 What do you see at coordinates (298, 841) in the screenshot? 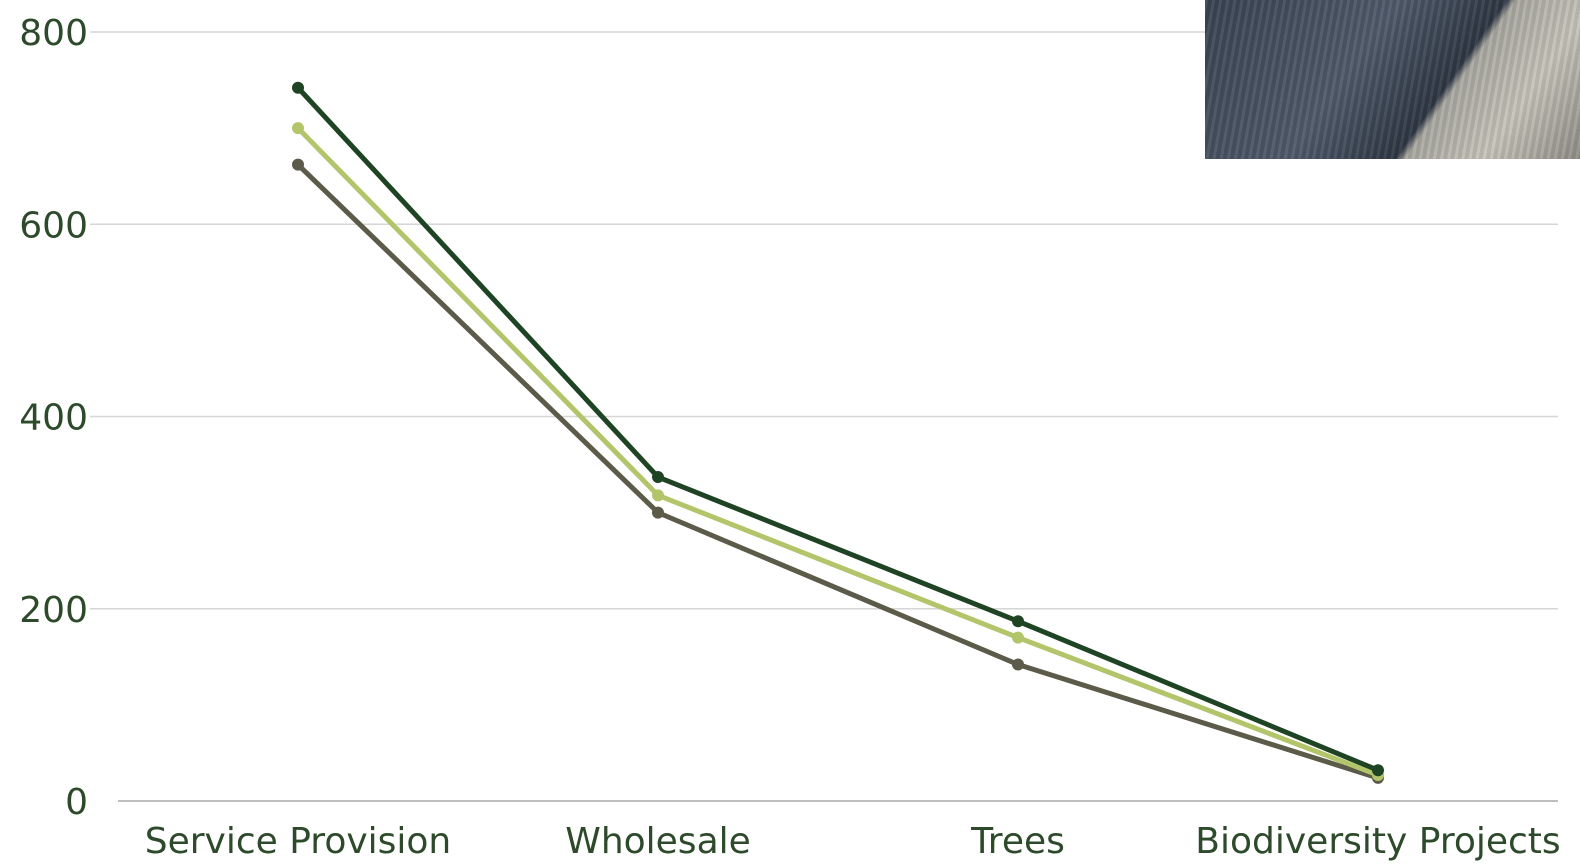
I see `x-tick-label: Service Provision` at bounding box center [298, 841].